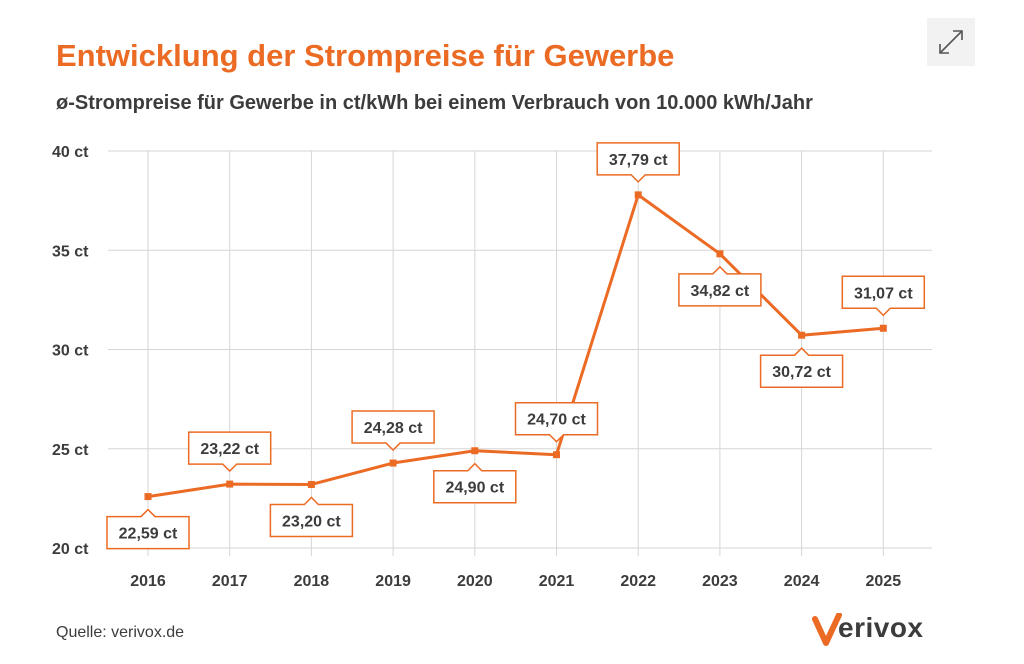 The image size is (1024, 664). What do you see at coordinates (720, 581) in the screenshot?
I see `x-tick-label: 2023` at bounding box center [720, 581].